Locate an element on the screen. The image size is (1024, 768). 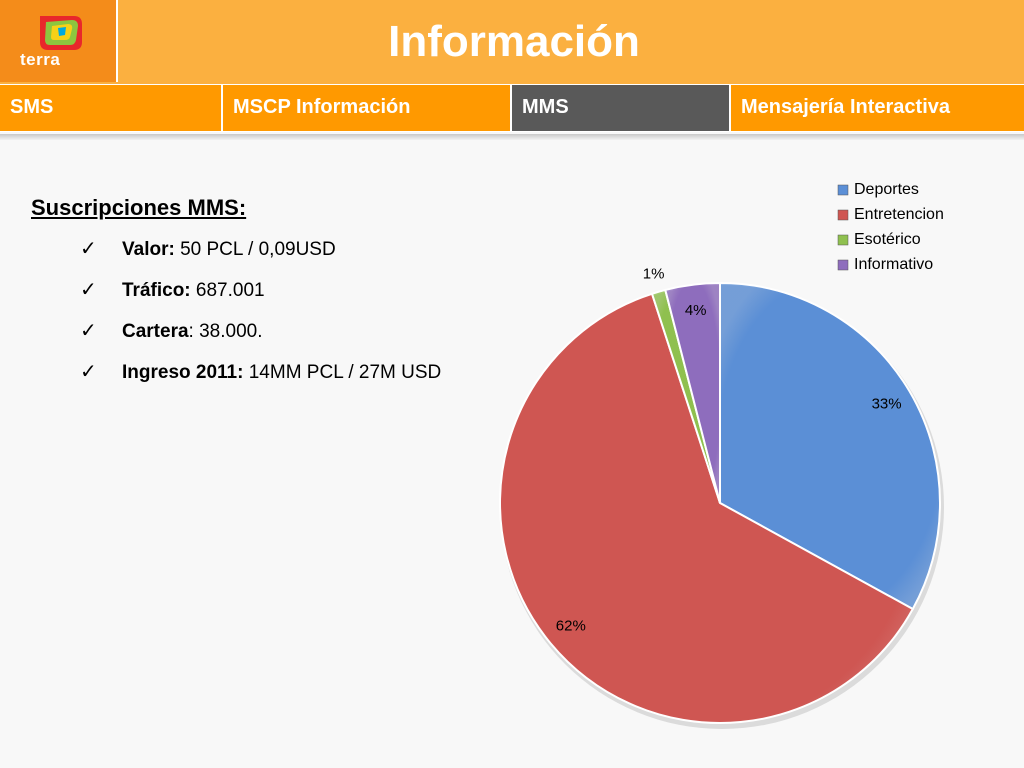
bullet-label: Cartera is located at coordinates (155, 331).